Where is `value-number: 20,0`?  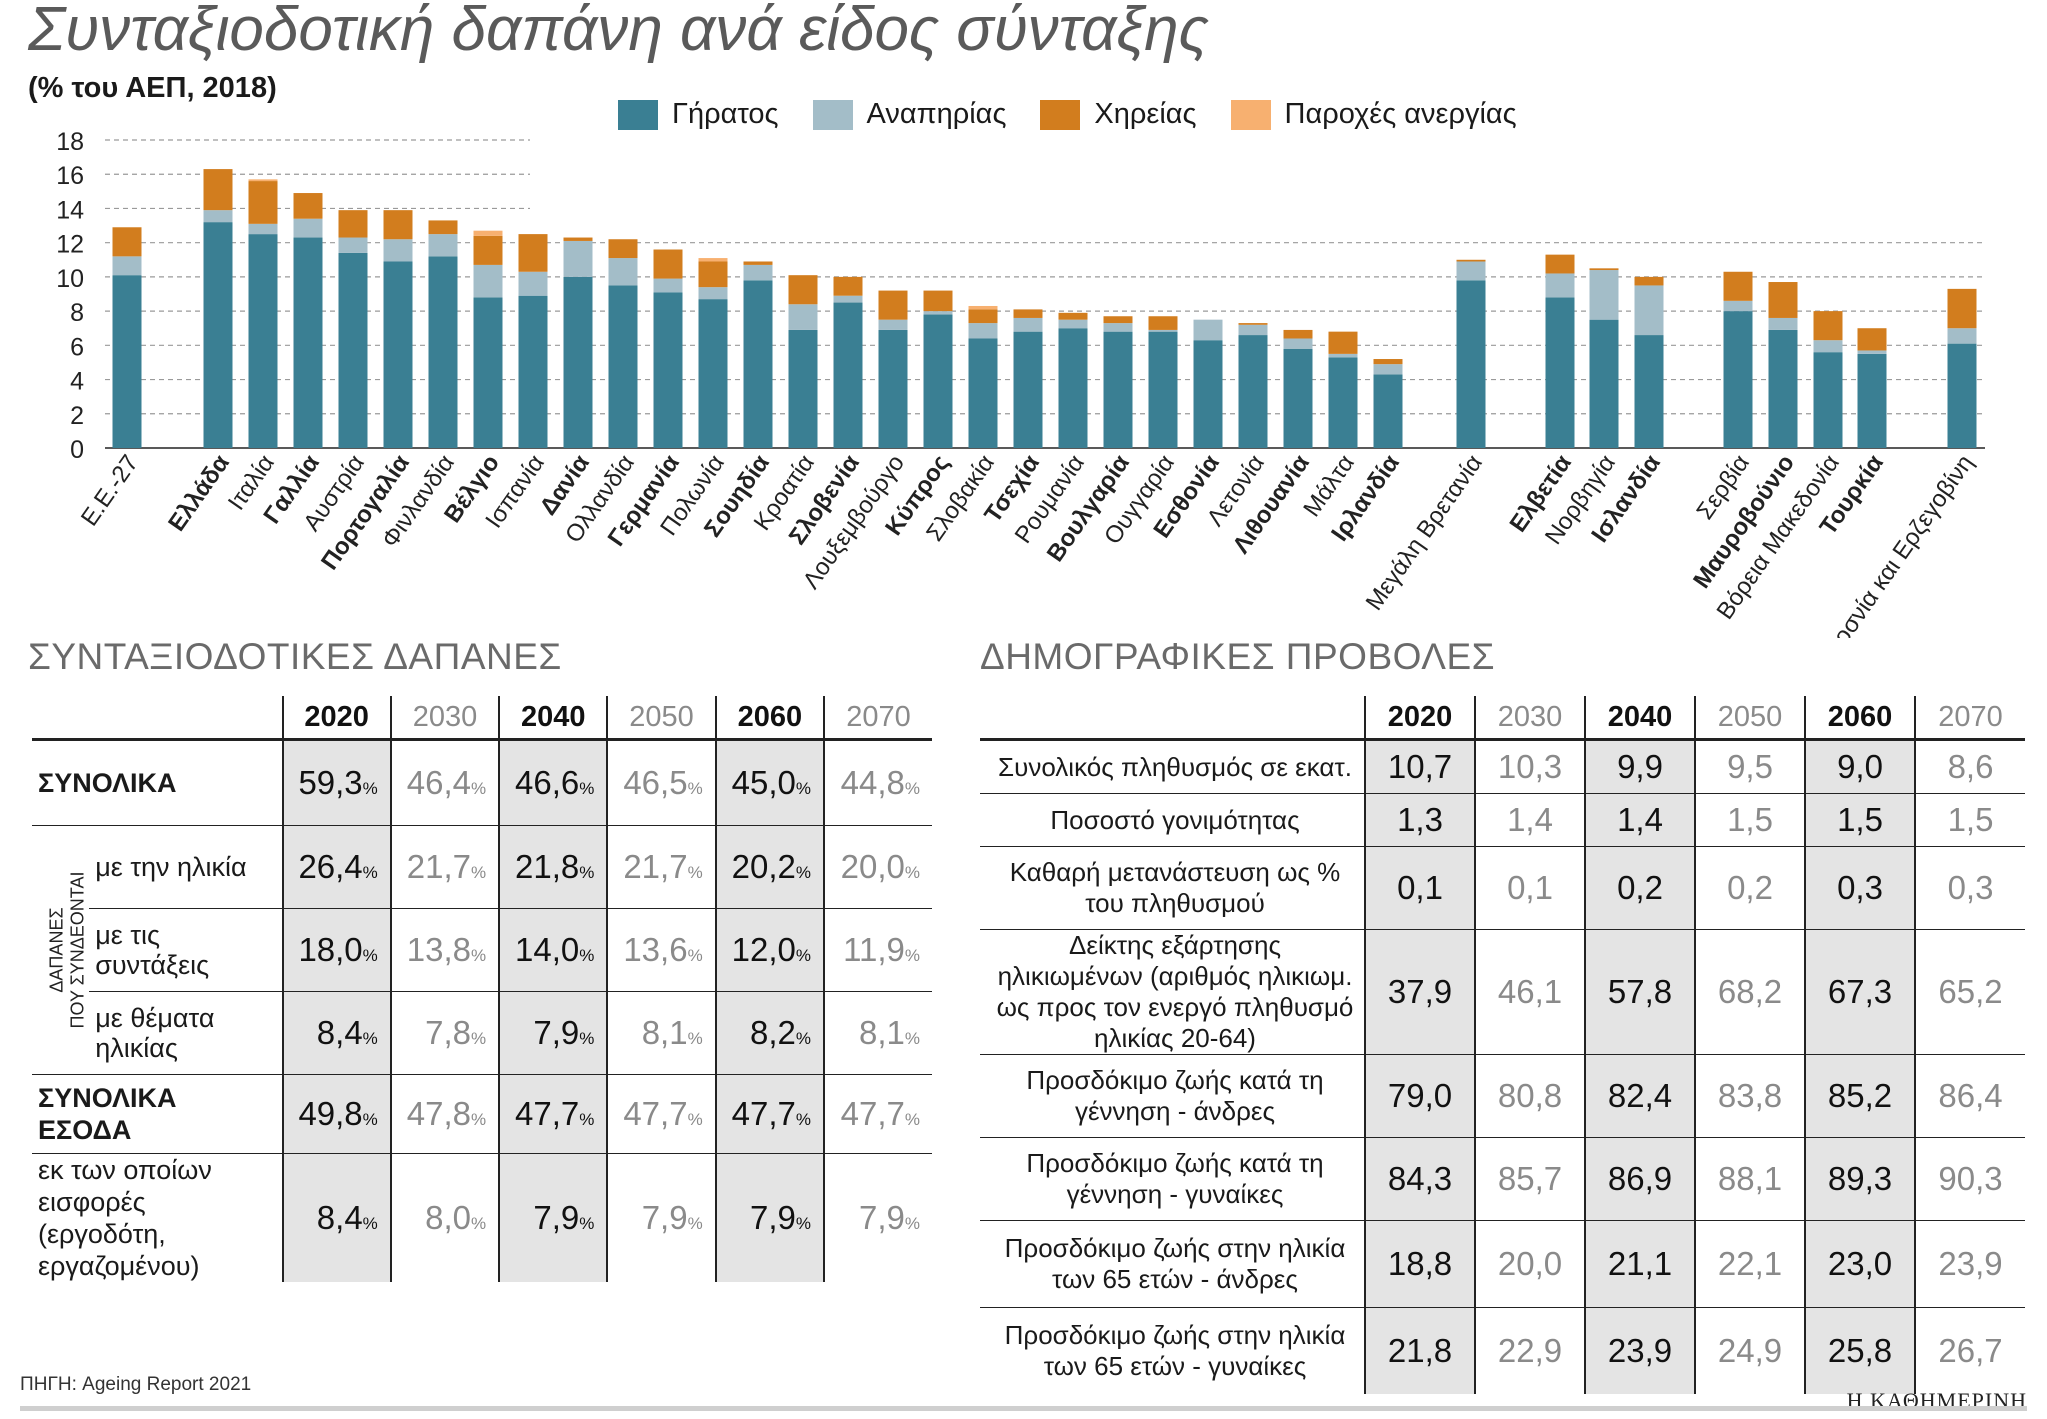
value-number: 20,0 is located at coordinates (872, 866).